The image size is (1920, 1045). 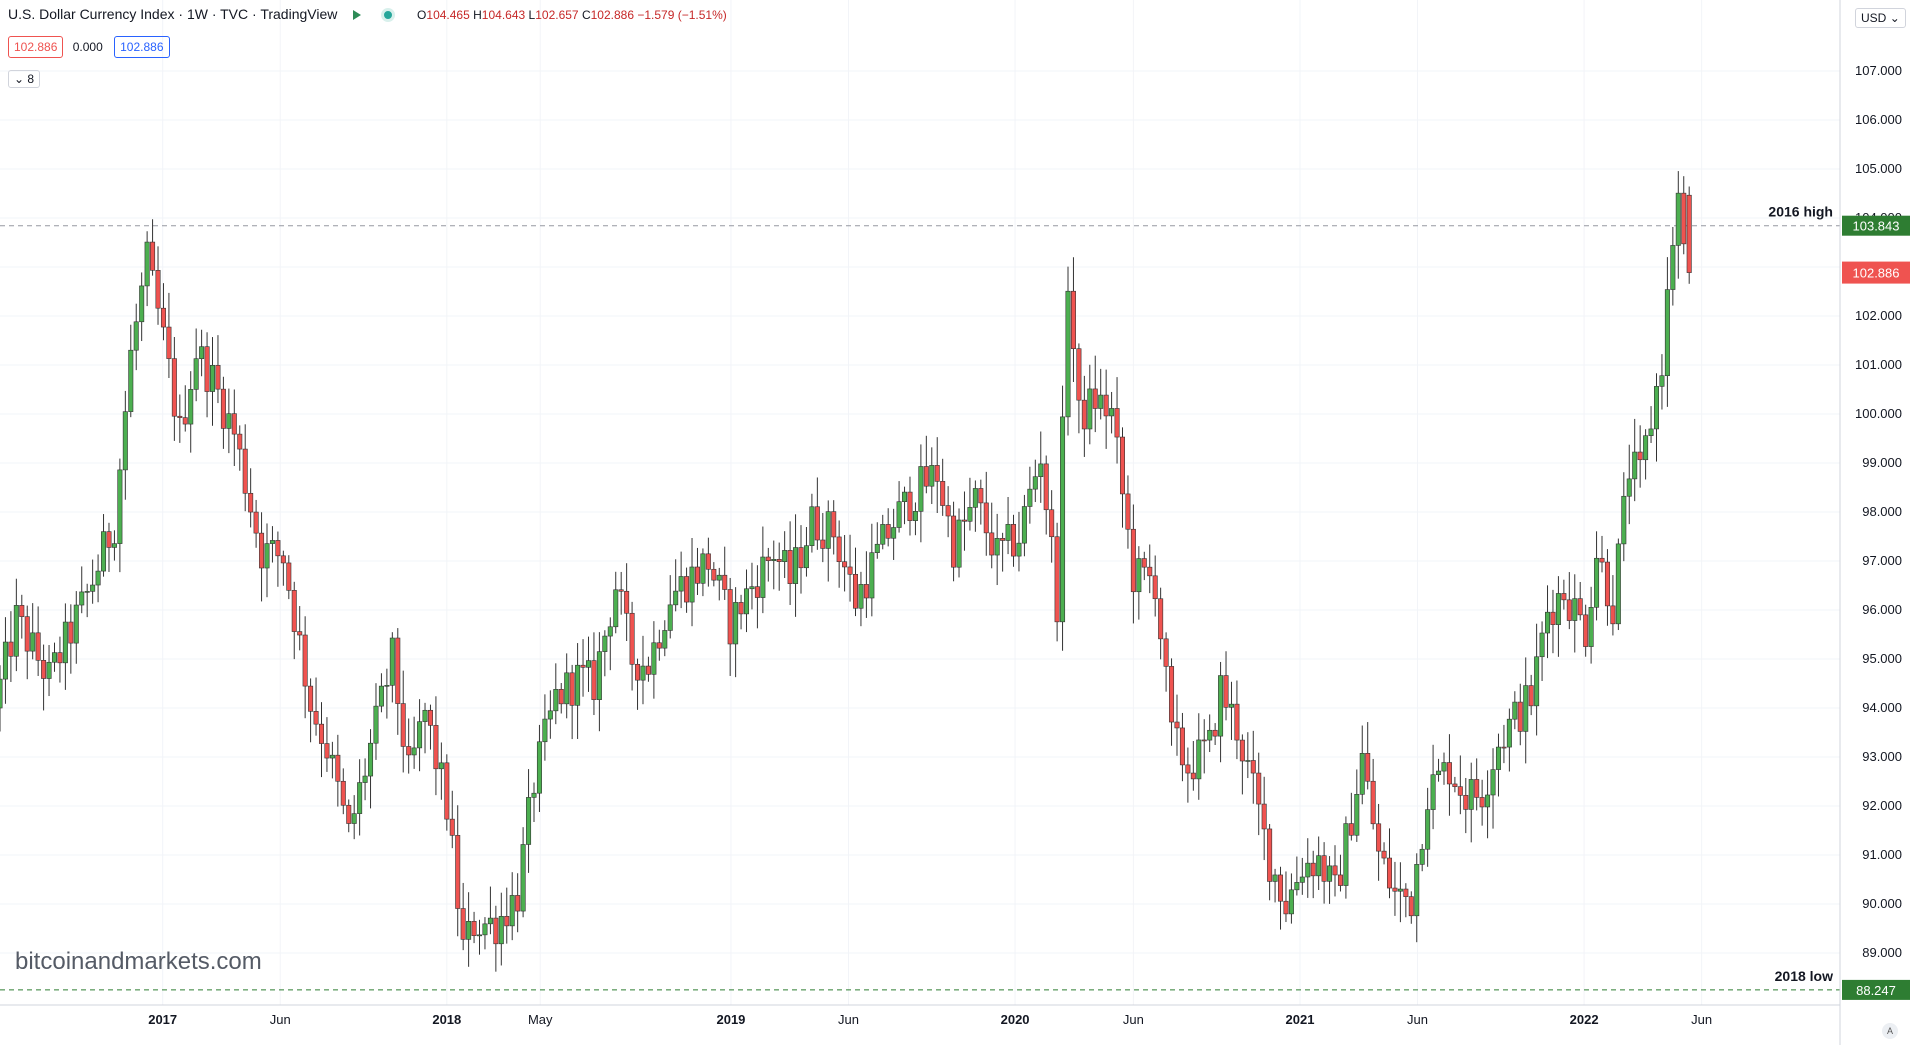 What do you see at coordinates (1890, 1031) in the screenshot?
I see `auto-scale-button: A` at bounding box center [1890, 1031].